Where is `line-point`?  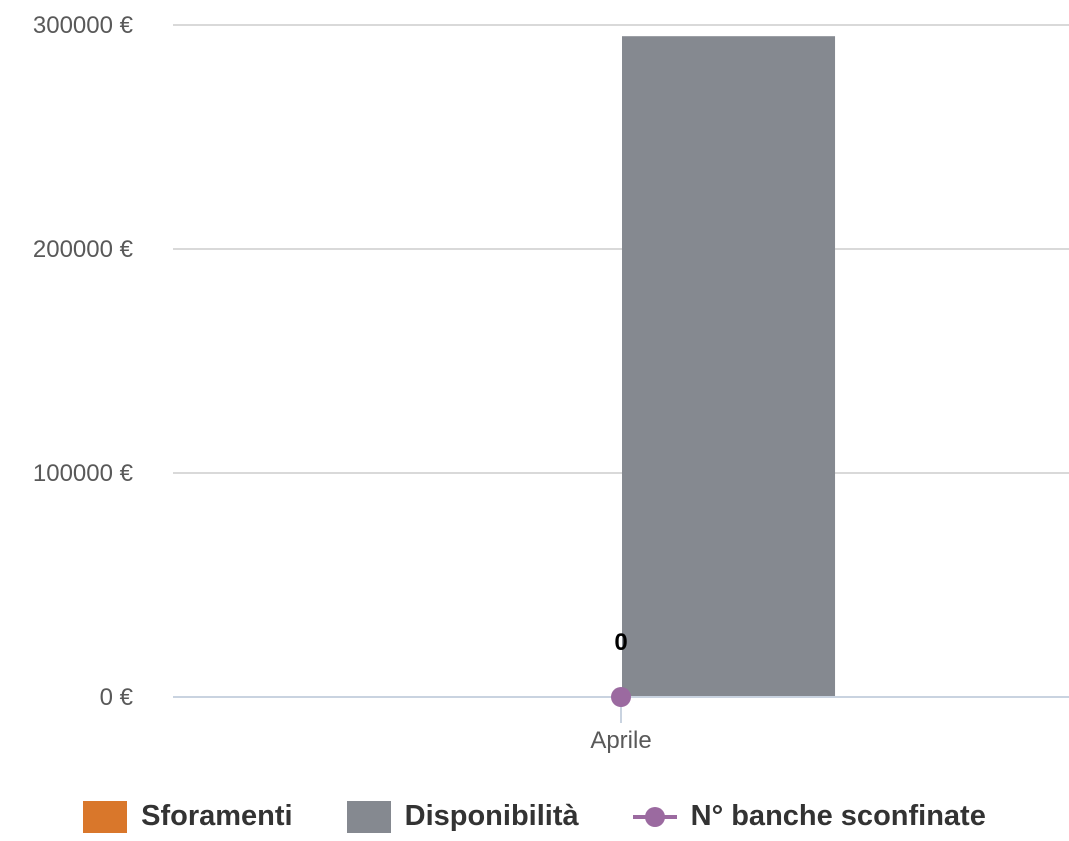
line-point is located at coordinates (621, 697).